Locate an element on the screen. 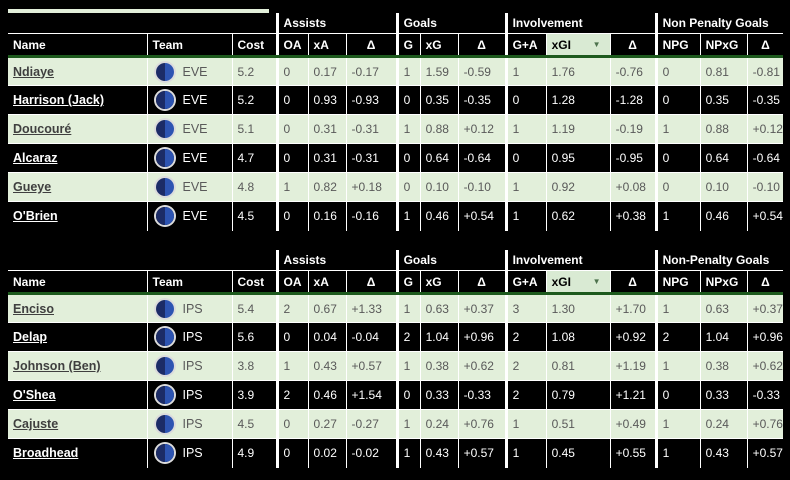  column-group-header: Involvement is located at coordinates (580, 260).